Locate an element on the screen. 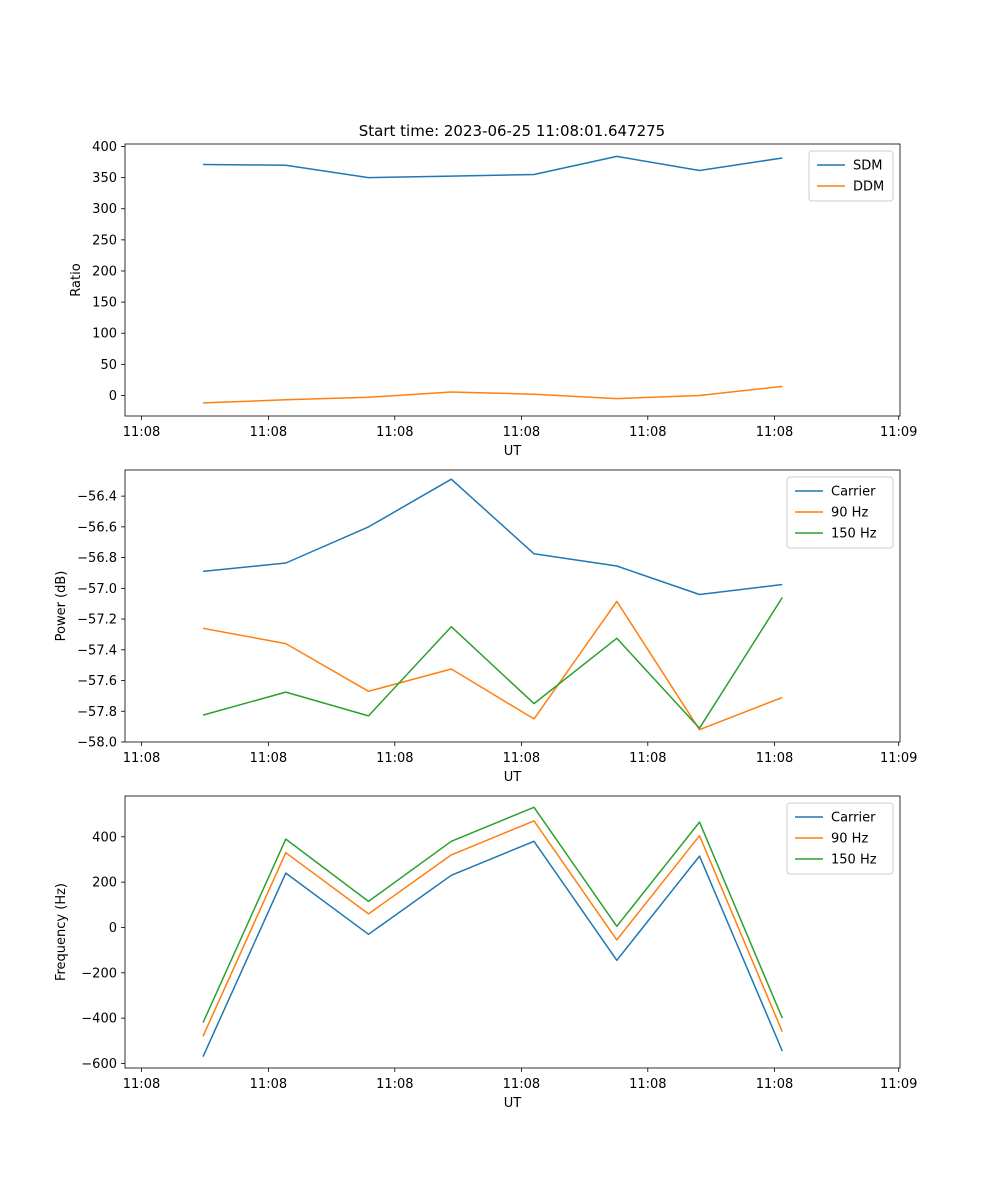 The width and height of the screenshot is (1000, 1200). y-tick-label: −57.4 is located at coordinates (97, 650).